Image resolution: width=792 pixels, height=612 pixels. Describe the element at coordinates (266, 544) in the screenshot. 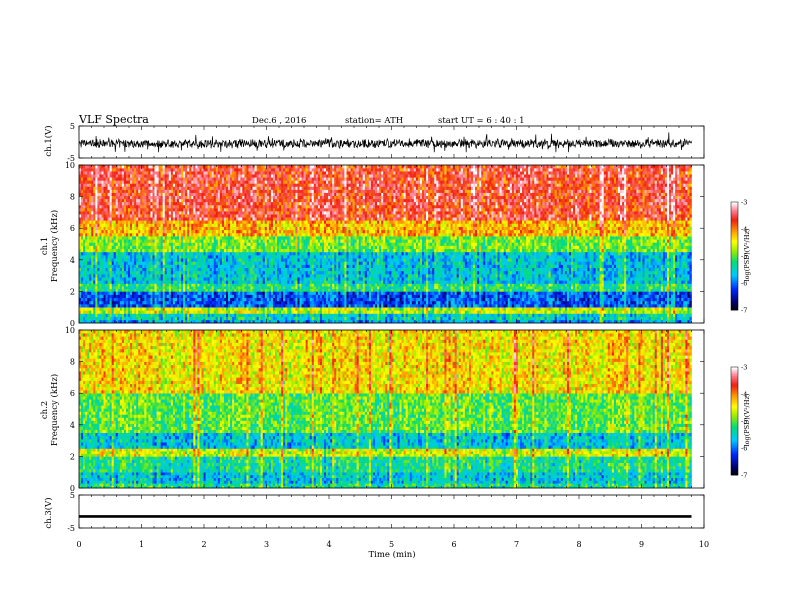

I see `time-tick-label: 3` at that location.